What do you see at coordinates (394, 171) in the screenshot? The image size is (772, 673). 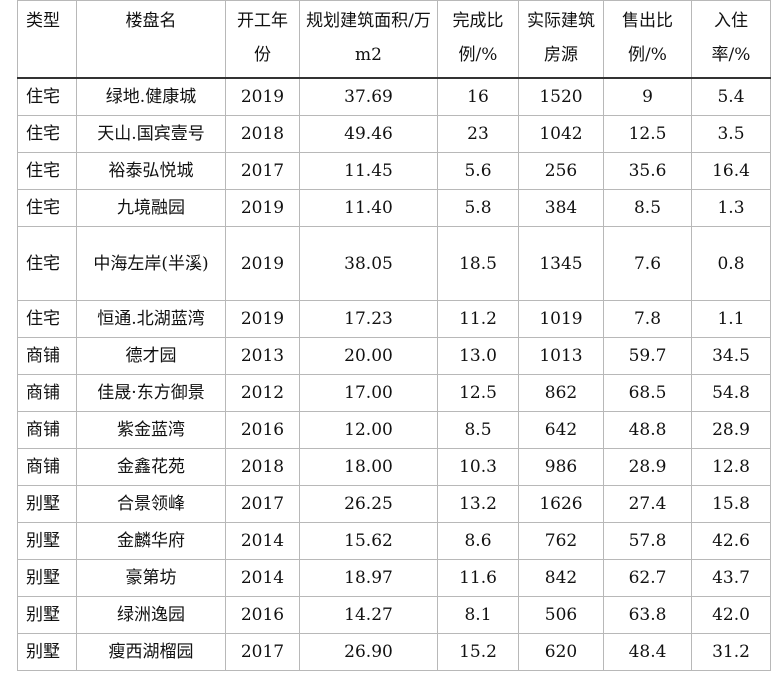 I see `table-row: 住宅 裕泰弘悦城 2017 11.45 5.6 256 35.6 16.4` at bounding box center [394, 171].